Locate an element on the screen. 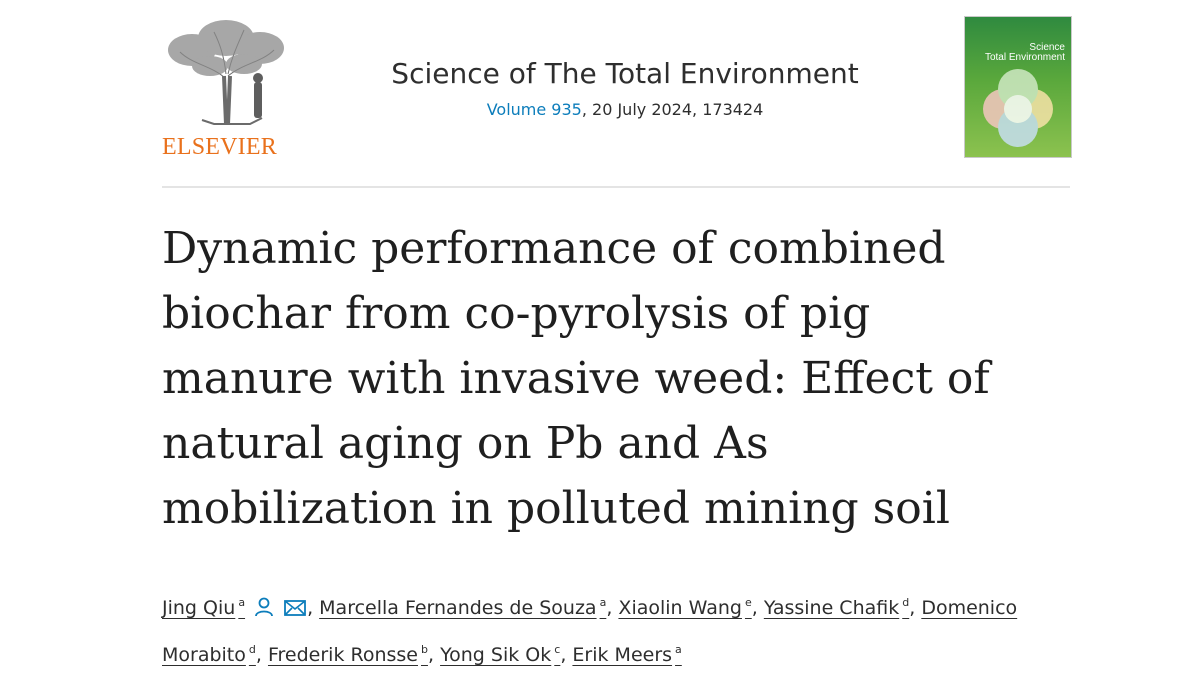  author-name: Jing Qiu is located at coordinates (199, 608).